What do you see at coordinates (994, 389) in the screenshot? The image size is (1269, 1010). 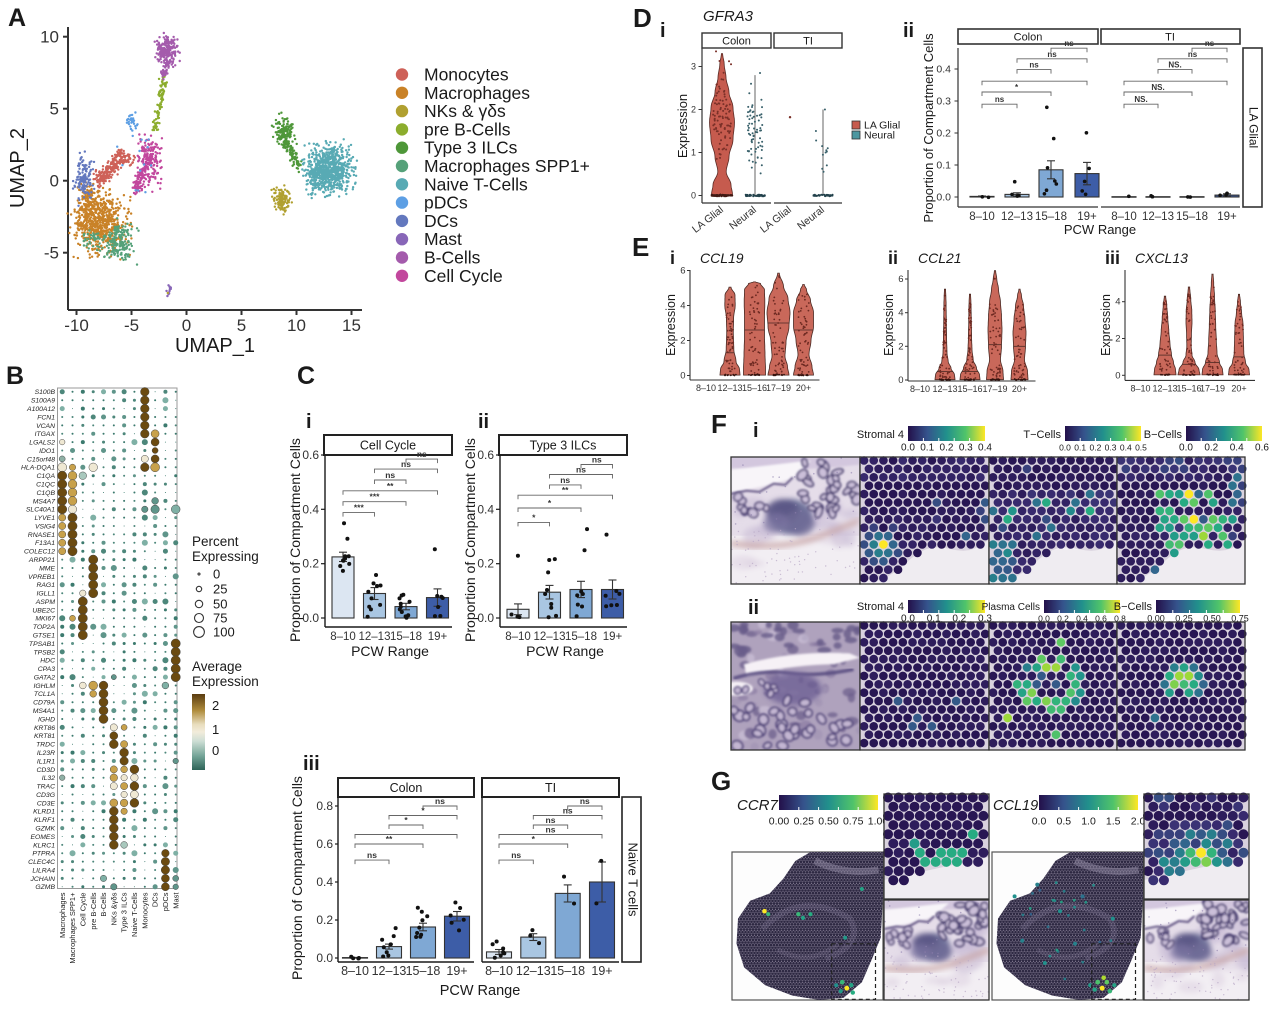 I see `svg-text: 17–19` at bounding box center [994, 389].